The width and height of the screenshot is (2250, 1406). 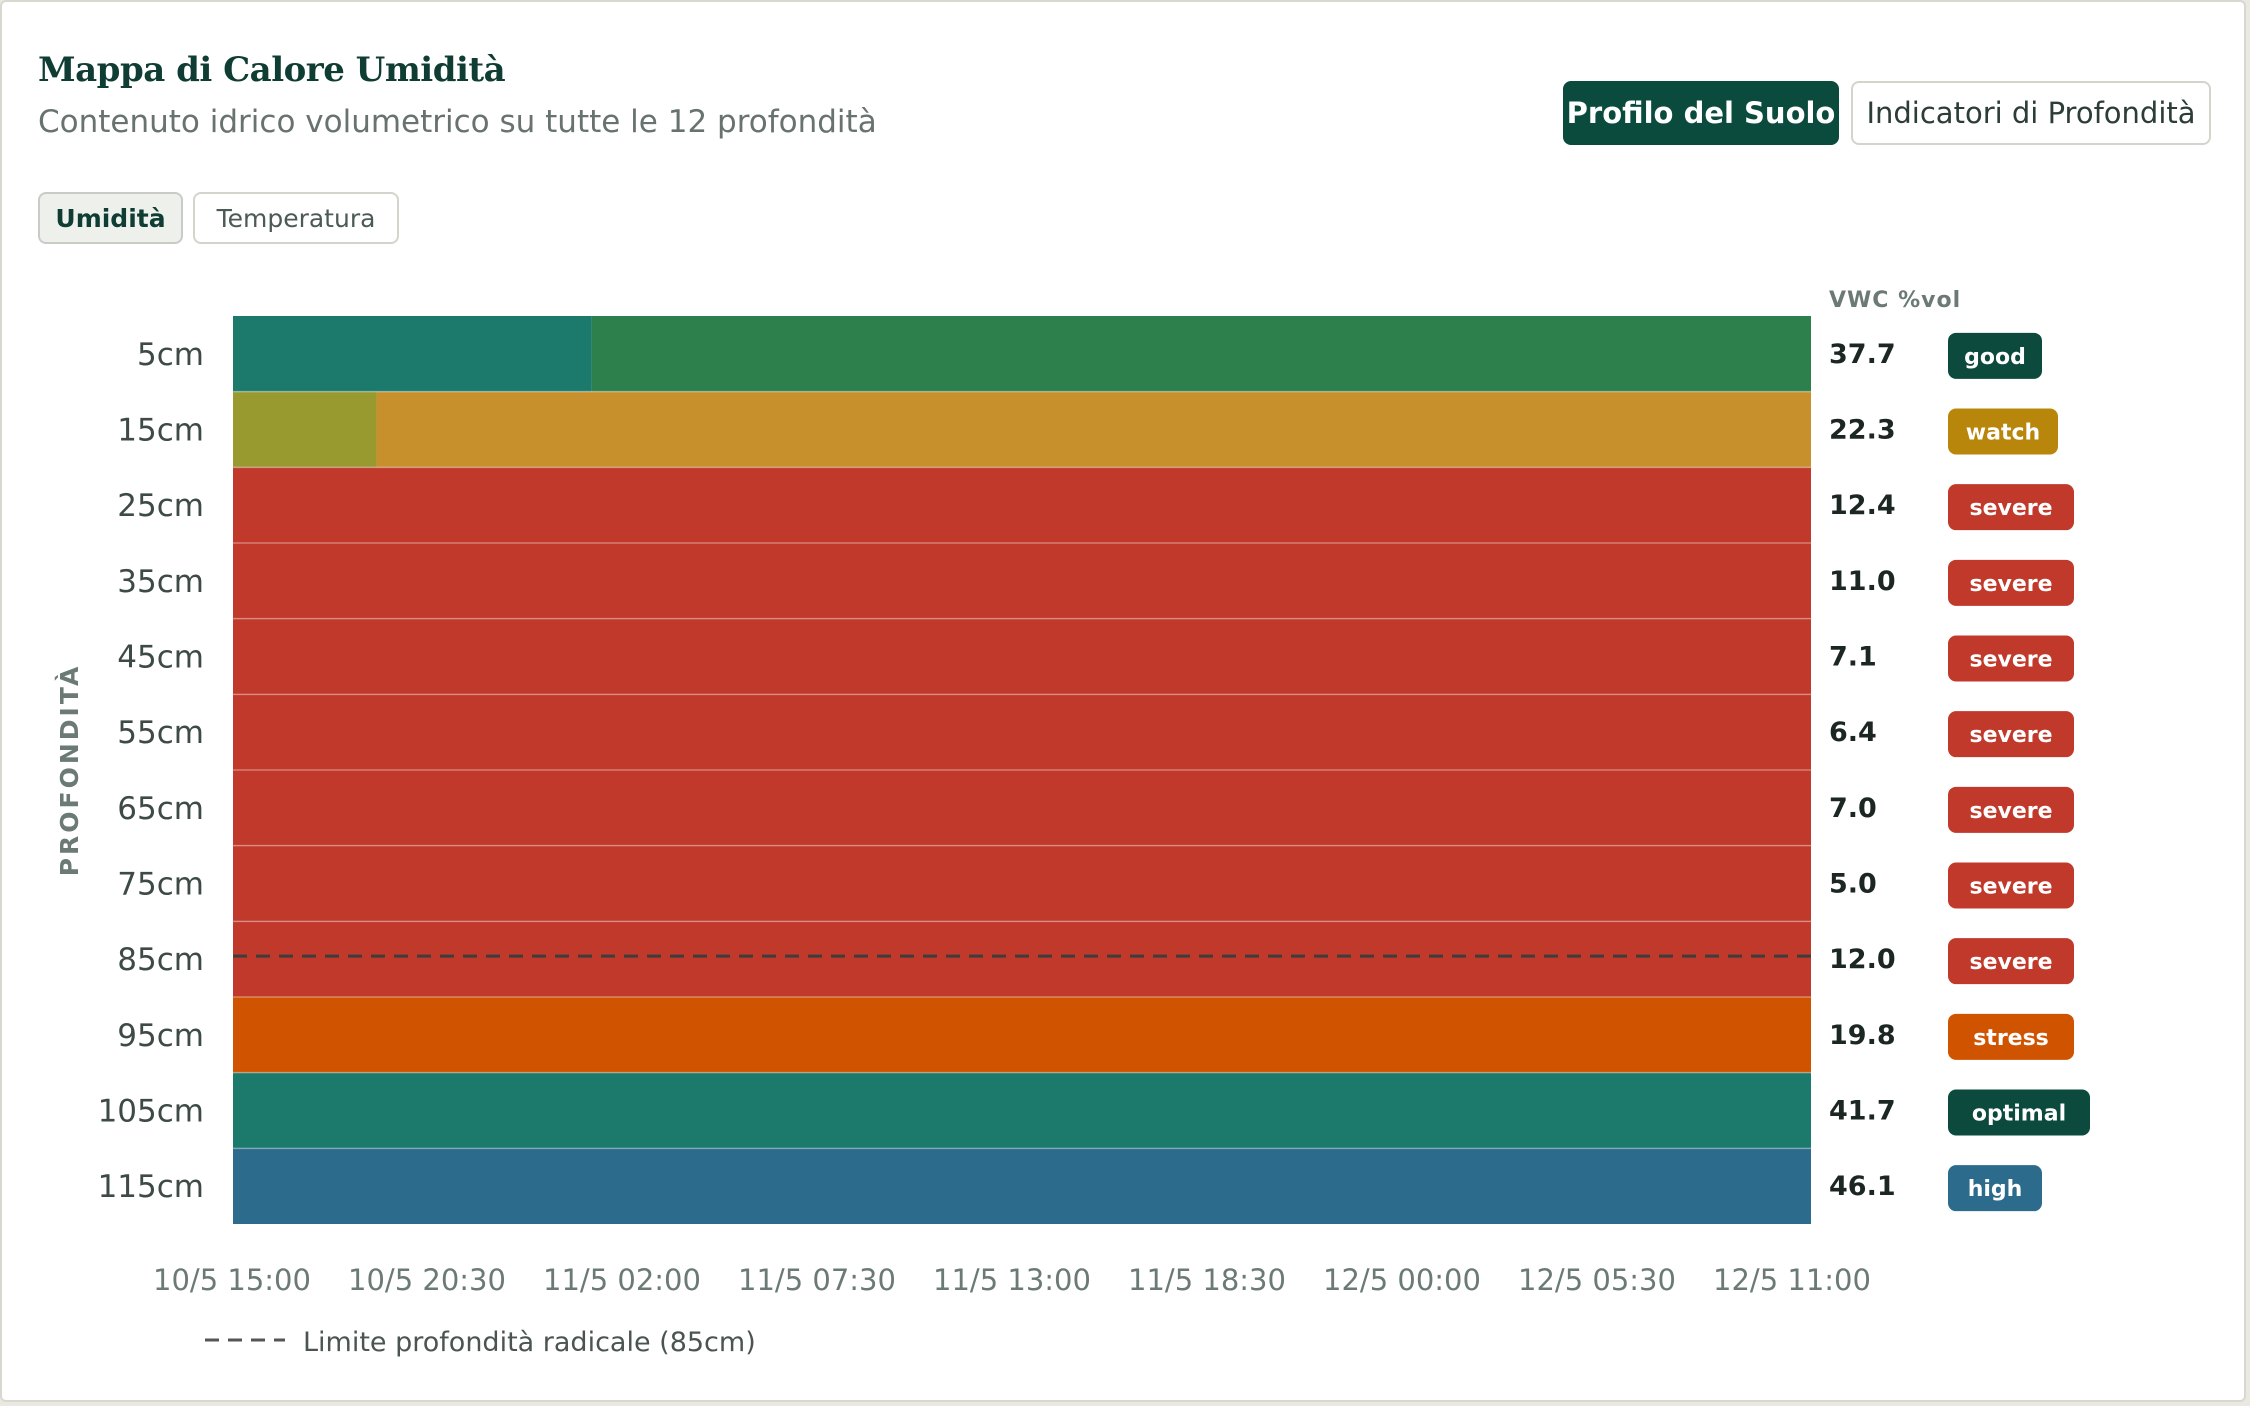 I want to click on status-badge-115cm, so click(x=1995, y=1188).